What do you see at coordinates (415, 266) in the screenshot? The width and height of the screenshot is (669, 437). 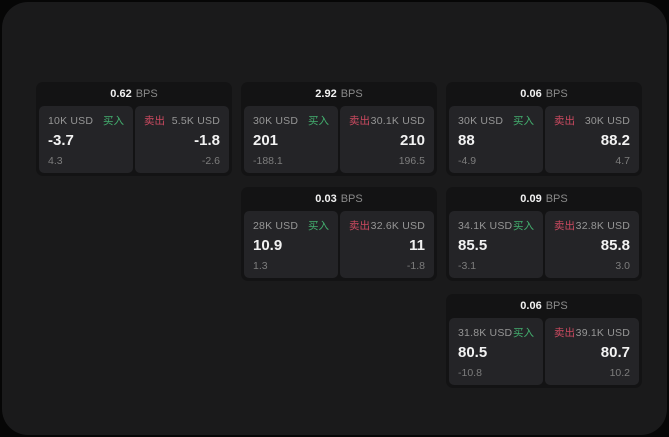 I see `sell-sub-value: -1.8` at bounding box center [415, 266].